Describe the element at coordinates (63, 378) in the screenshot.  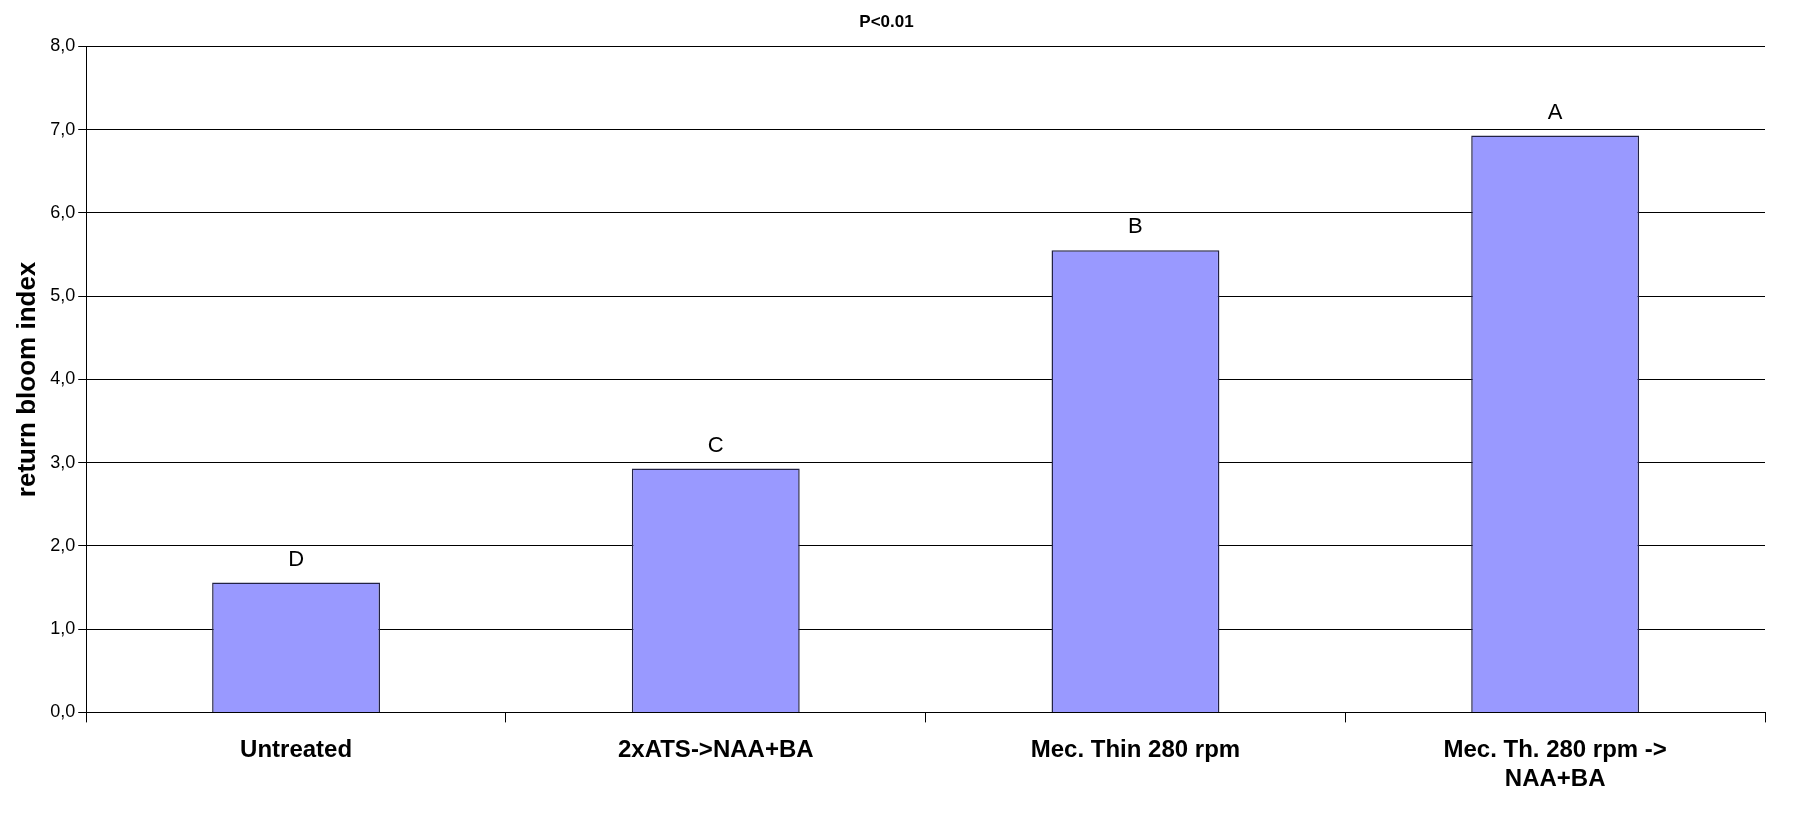
I see `y-tick-label: 4,0` at that location.